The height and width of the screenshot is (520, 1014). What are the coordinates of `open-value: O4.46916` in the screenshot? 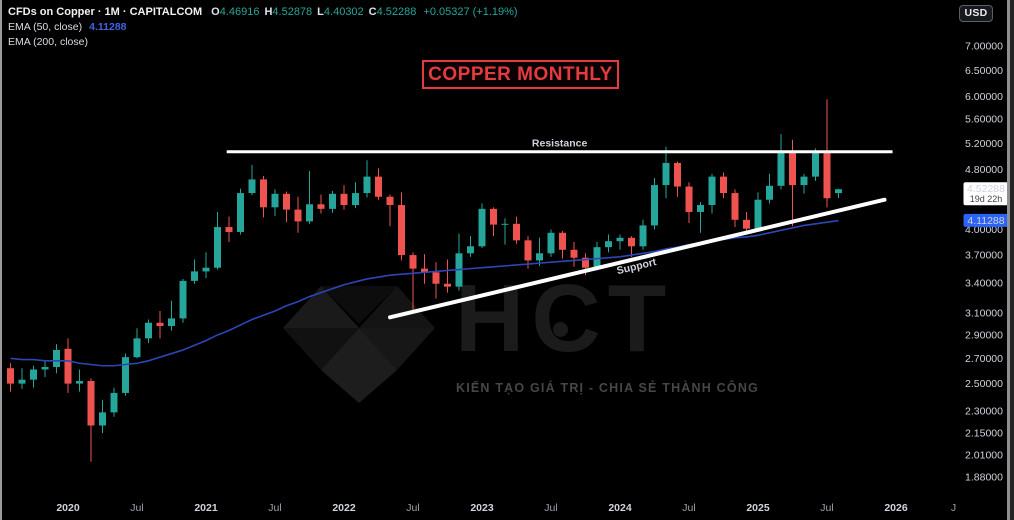 It's located at (235, 12).